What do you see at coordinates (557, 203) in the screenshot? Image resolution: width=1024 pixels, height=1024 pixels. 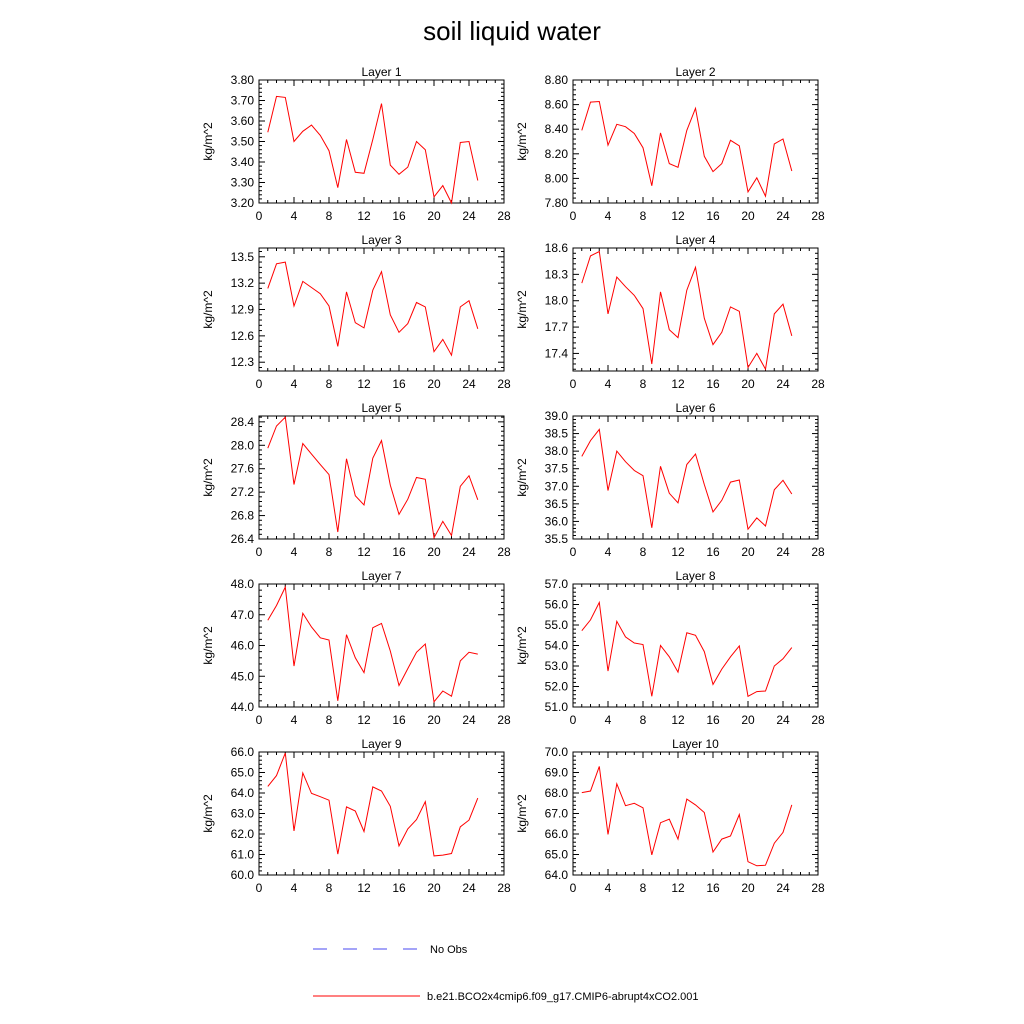 I see `y-tick-label: 7.80` at bounding box center [557, 203].